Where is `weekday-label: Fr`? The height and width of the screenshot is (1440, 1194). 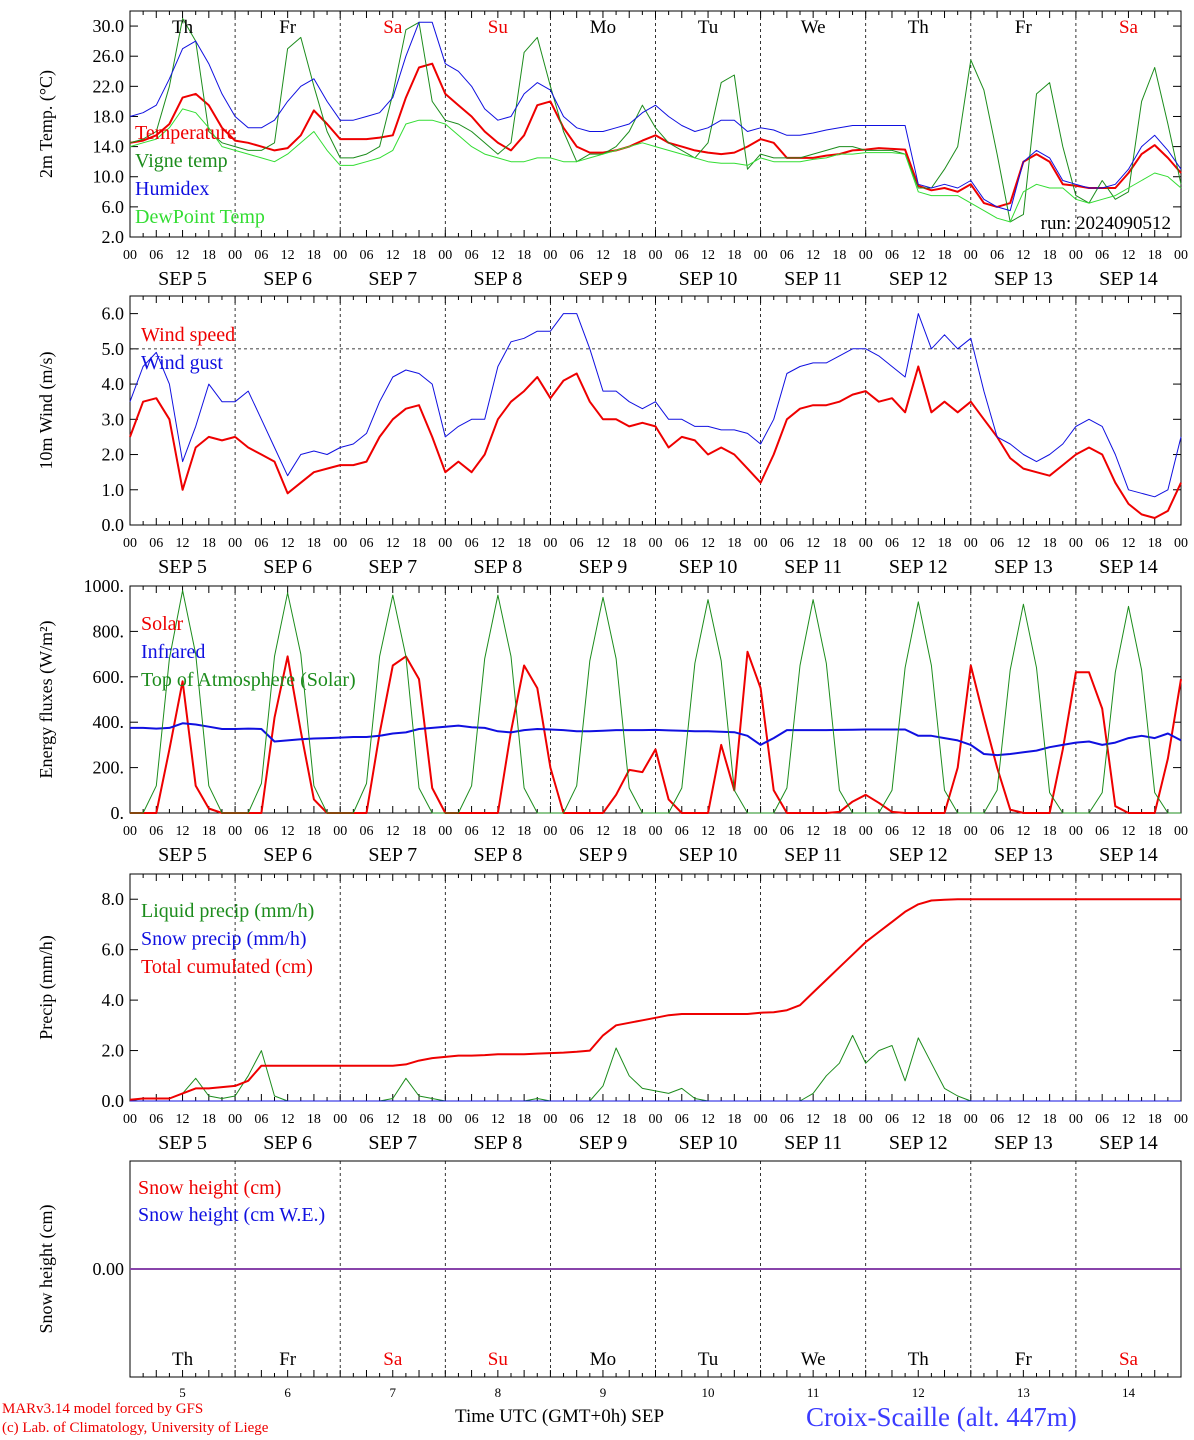 weekday-label: Fr is located at coordinates (1024, 27).